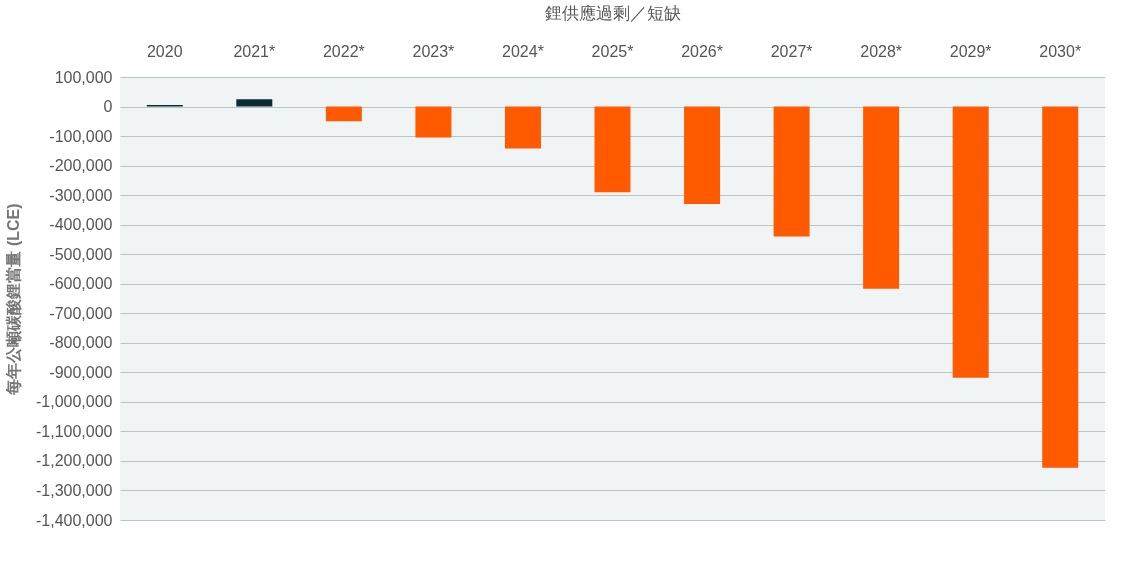 This screenshot has height=563, width=1146. I want to click on x-tick-label: 2020, so click(164, 51).